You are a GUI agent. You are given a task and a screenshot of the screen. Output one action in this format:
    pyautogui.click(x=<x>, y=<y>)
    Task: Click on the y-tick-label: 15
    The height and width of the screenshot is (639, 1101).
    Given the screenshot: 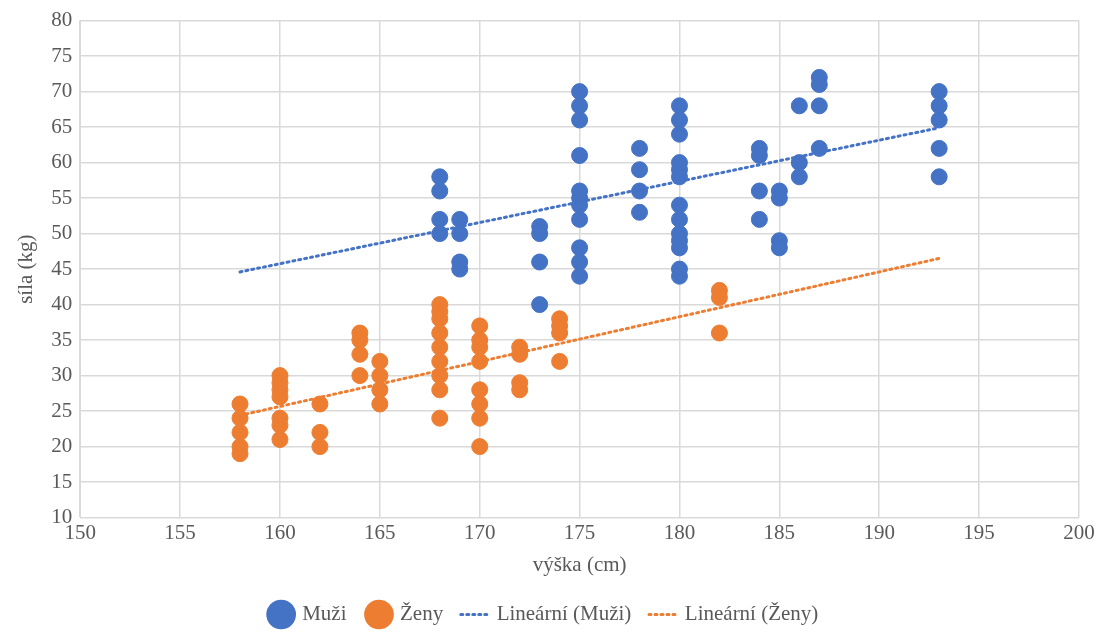 What is the action you would take?
    pyautogui.click(x=62, y=480)
    